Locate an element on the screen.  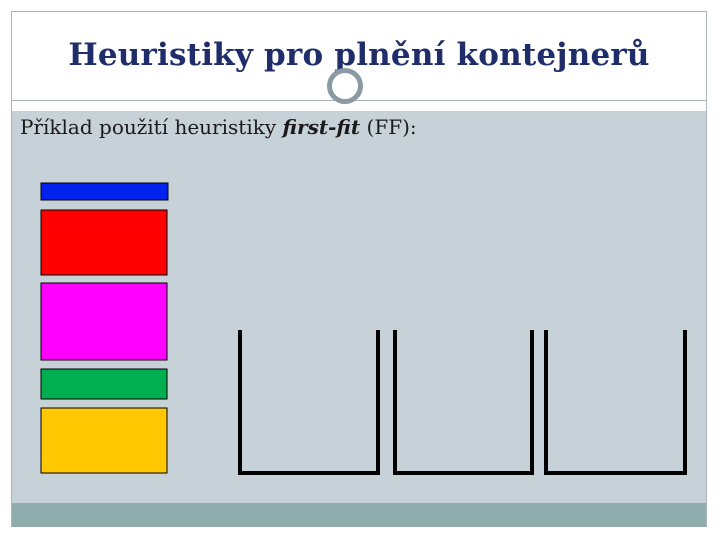
caption-method: first-fit is located at coordinates (321, 127).